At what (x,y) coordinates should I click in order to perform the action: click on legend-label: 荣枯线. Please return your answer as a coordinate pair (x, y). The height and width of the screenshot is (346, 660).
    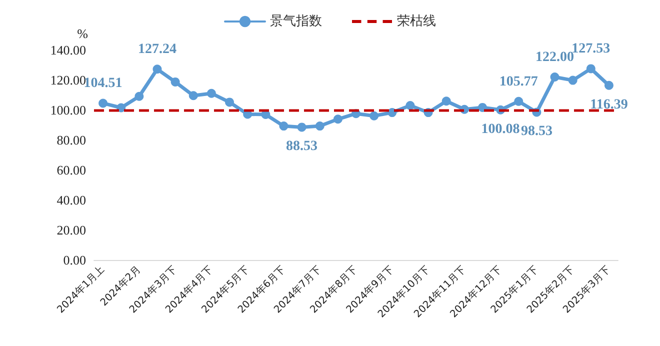
    Looking at the image, I should click on (416, 21).